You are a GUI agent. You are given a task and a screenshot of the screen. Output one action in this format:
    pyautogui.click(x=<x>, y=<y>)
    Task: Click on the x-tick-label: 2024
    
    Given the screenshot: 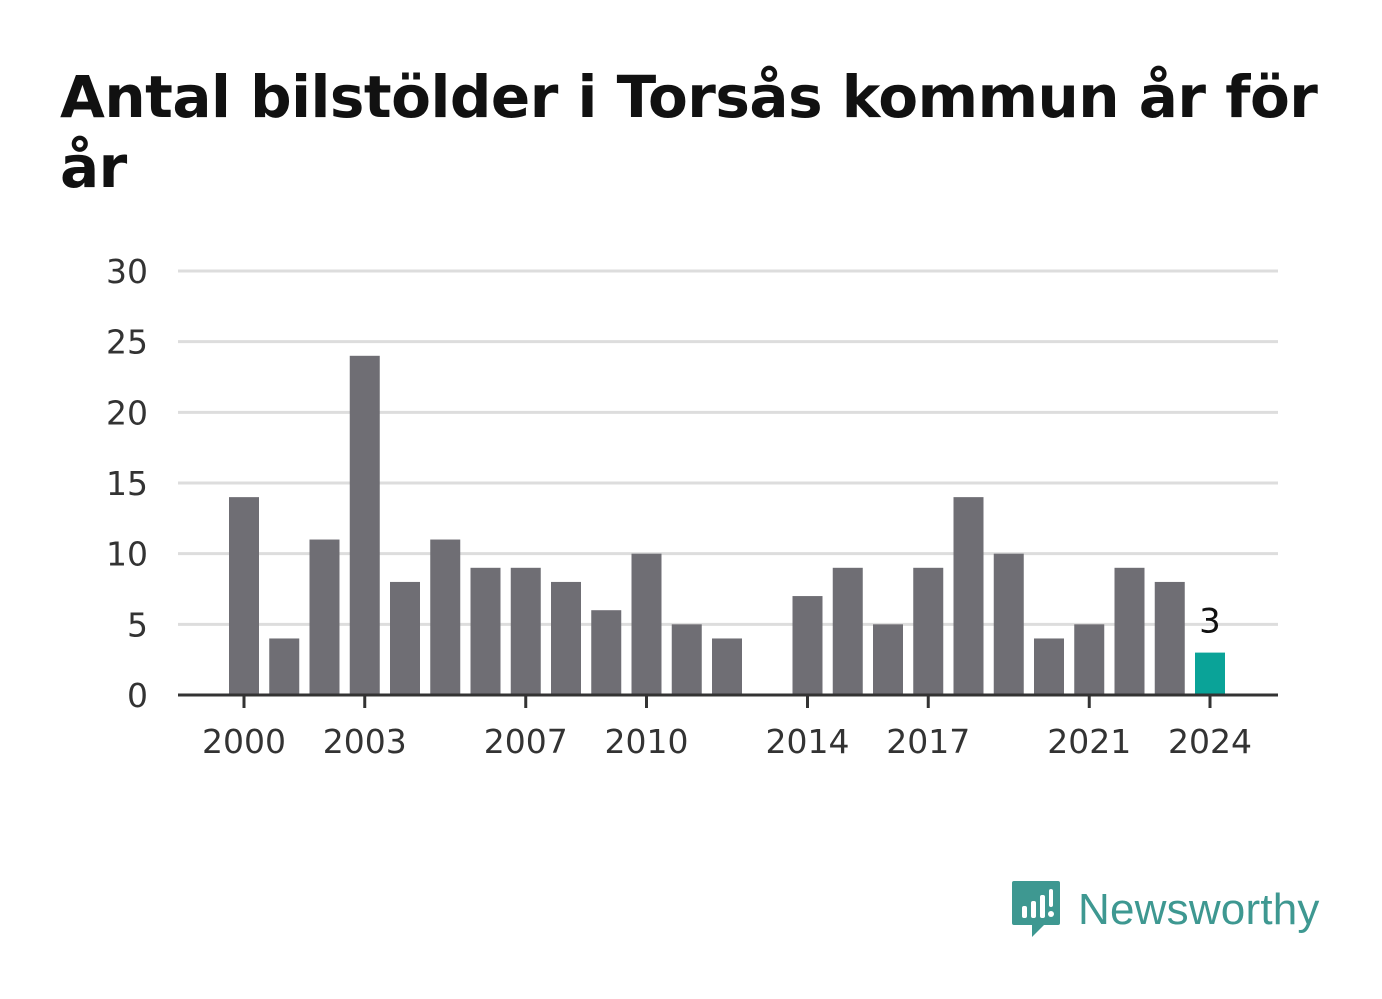 What is the action you would take?
    pyautogui.click(x=1210, y=741)
    